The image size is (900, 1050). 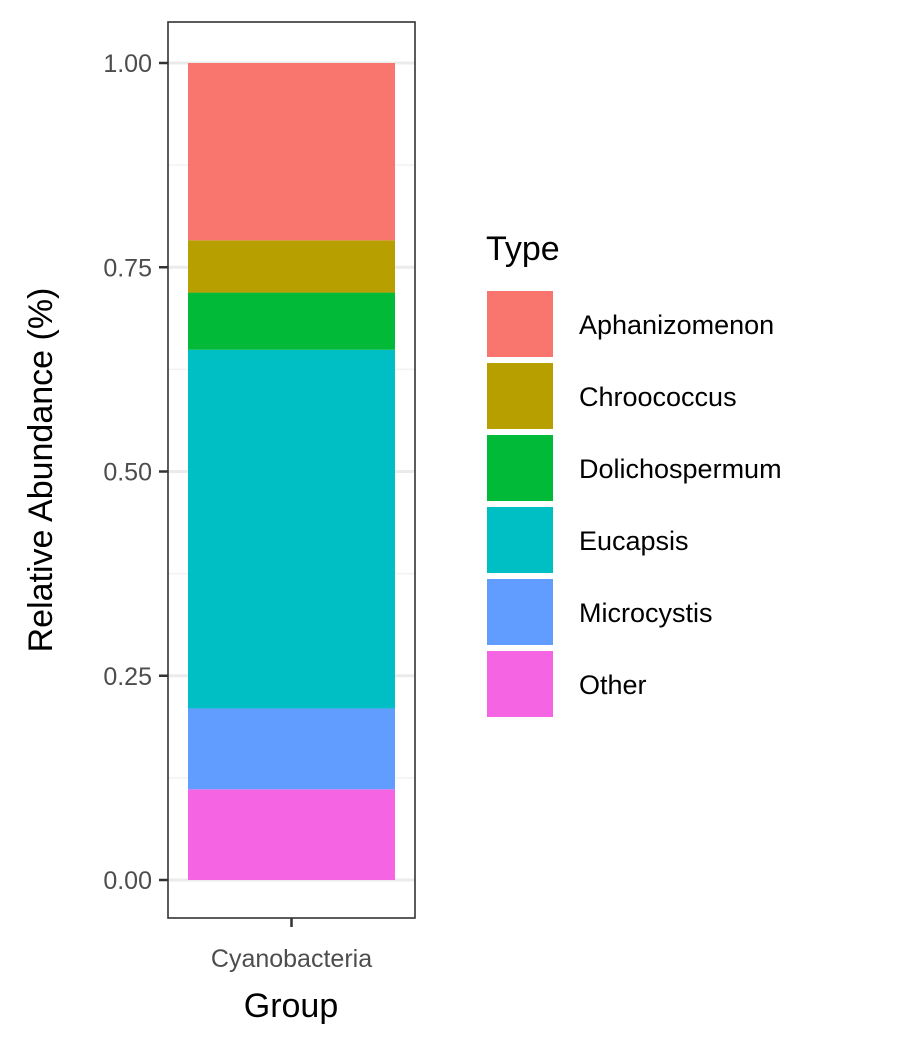 What do you see at coordinates (41, 470) in the screenshot?
I see `y-axis-title: Relative Abundance (%)` at bounding box center [41, 470].